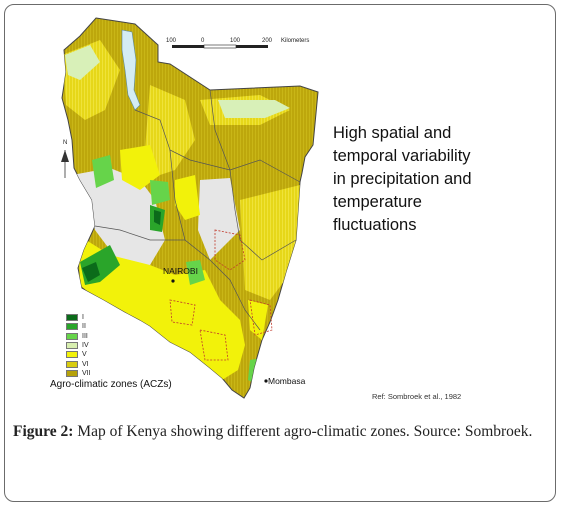  Describe the element at coordinates (85, 364) in the screenshot. I see `legend-label: VI` at that location.